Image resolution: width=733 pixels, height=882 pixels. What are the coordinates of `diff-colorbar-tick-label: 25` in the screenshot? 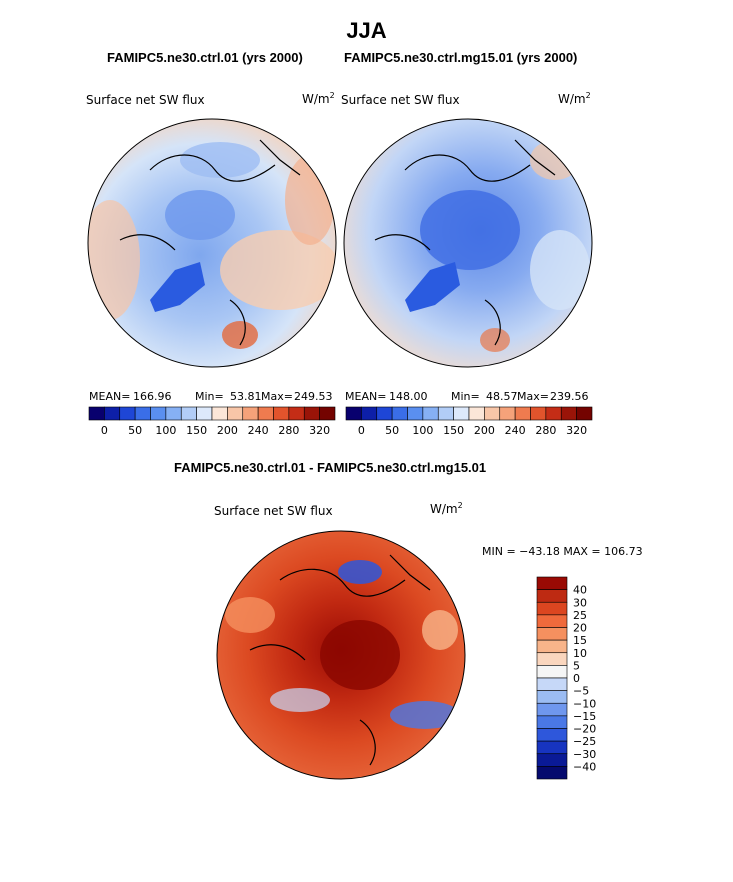 It's located at (580, 615).